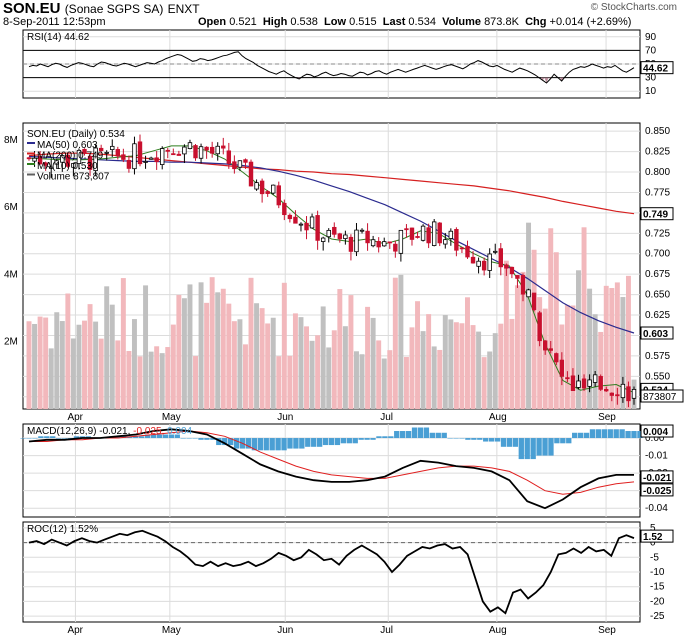  Describe the element at coordinates (654, 557) in the screenshot. I see `roc-tick-label: -5` at that location.